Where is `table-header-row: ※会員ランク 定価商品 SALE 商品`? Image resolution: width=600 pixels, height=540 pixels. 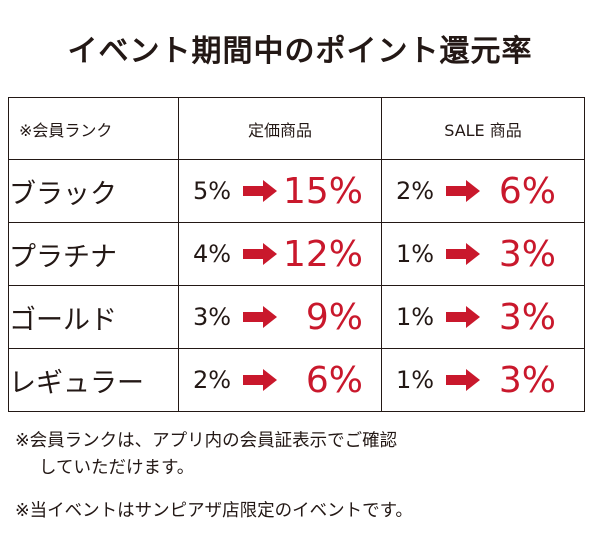
table-header-row: ※会員ランク 定価商品 SALE 商品 is located at coordinates (296, 128).